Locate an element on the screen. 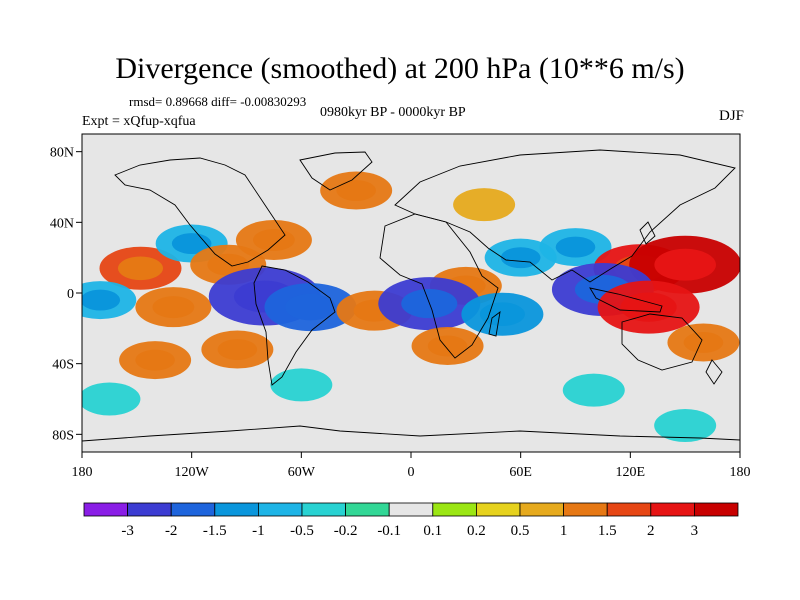  coastline-japan is located at coordinates (647, 233).